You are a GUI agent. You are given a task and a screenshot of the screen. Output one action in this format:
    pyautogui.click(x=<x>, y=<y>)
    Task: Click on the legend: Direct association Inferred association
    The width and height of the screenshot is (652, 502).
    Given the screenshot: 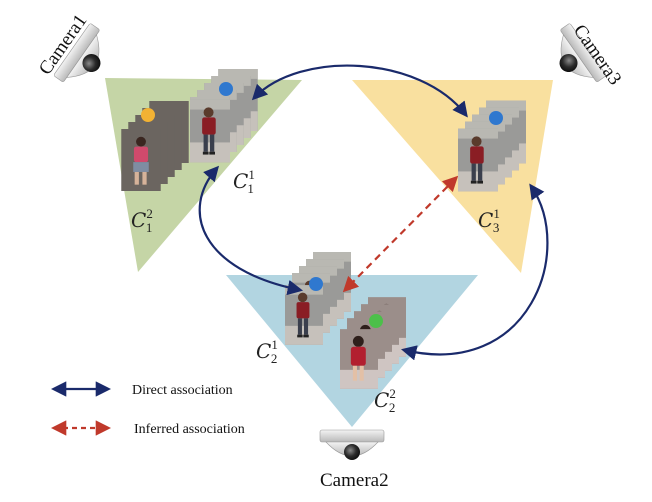 What is the action you would take?
    pyautogui.click(x=147, y=409)
    